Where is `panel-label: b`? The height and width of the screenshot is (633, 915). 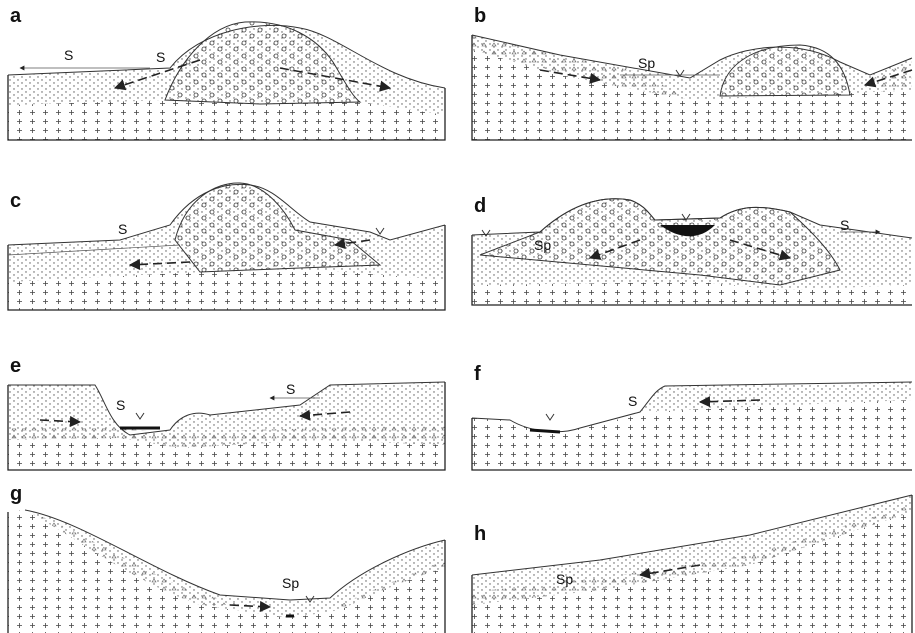
panel-label: b is located at coordinates (480, 16).